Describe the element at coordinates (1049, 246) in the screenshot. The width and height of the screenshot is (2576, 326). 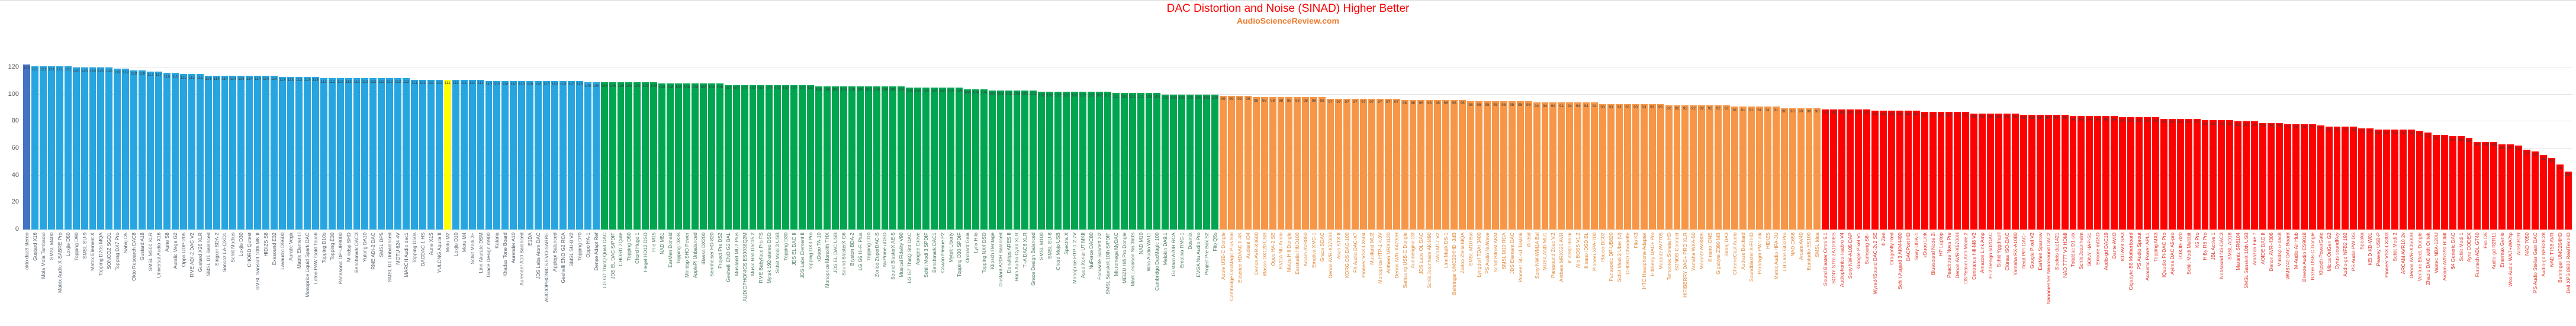
I see `bar-category-label: SMSL SU-8` at that location.